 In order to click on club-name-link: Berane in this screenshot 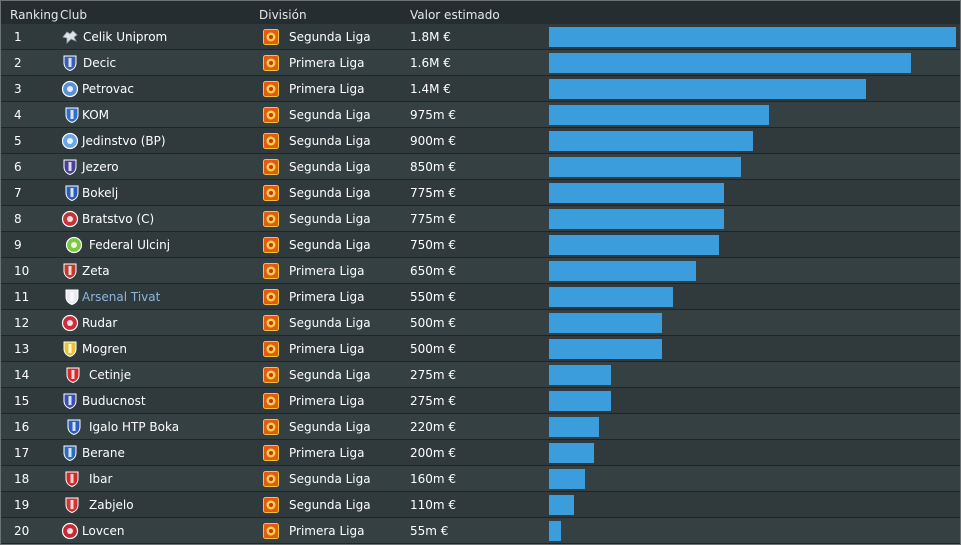, I will do `click(103, 453)`.